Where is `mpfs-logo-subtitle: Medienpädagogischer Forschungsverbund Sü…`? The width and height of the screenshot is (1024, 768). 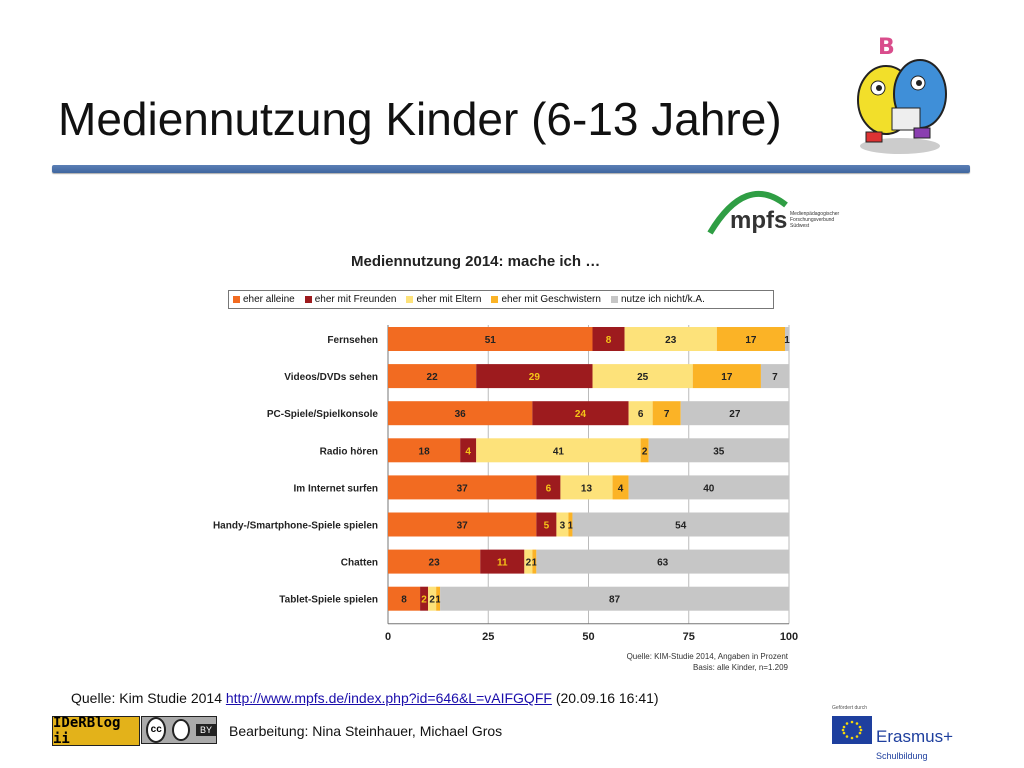
mpfs-logo-subtitle: Medienpädagogischer Forschungsverbund Sü… is located at coordinates (815, 220).